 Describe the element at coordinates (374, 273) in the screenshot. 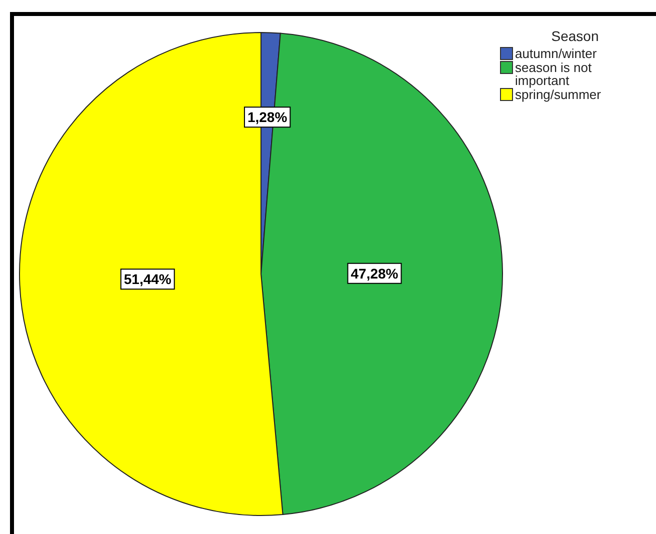

I see `data-label: 47,28%` at that location.